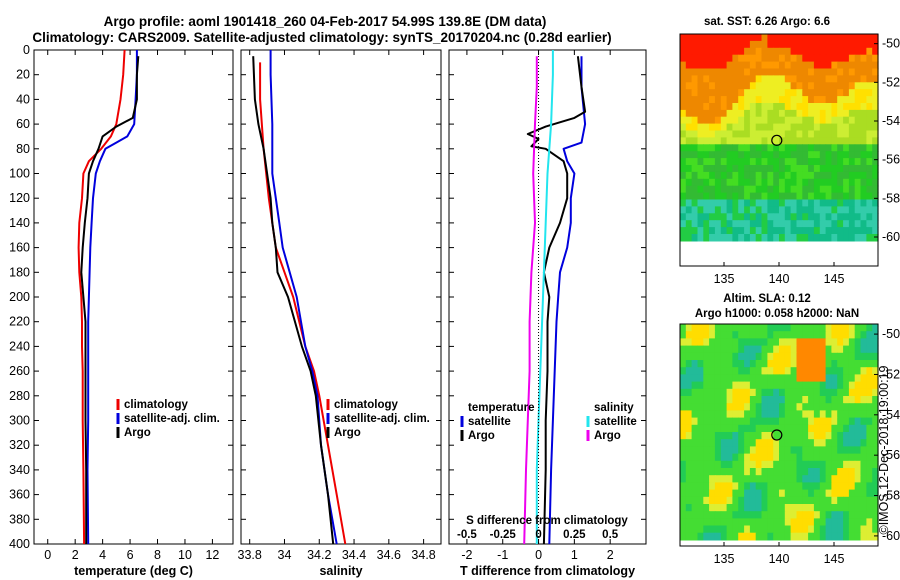 The width and height of the screenshot is (900, 580). I want to click on y-tick-label: 340, so click(19, 470).